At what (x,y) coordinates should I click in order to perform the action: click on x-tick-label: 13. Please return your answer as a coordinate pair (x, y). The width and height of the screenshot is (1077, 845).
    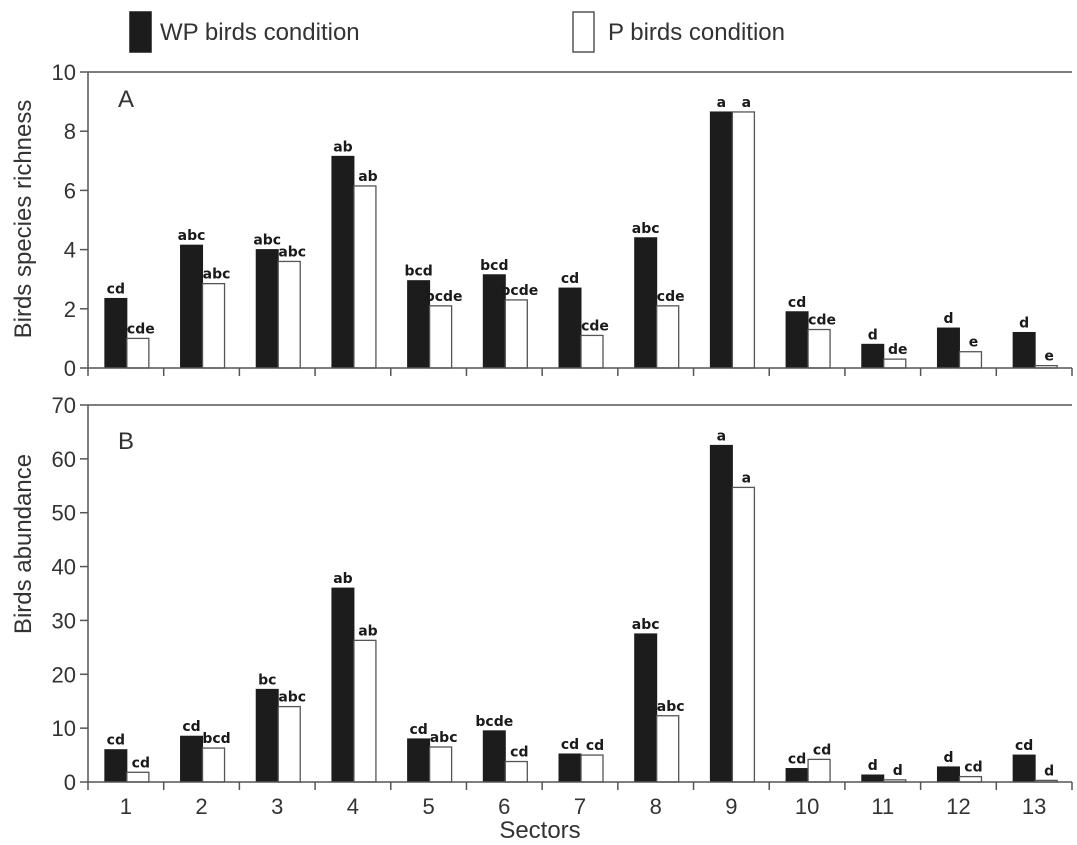
    Looking at the image, I should click on (1034, 806).